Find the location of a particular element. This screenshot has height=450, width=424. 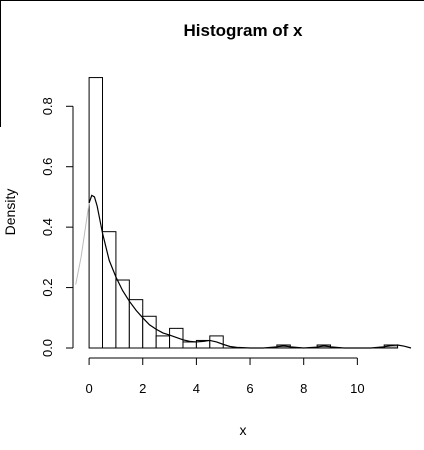

density-curve-out-of-range is located at coordinates (82, 243).